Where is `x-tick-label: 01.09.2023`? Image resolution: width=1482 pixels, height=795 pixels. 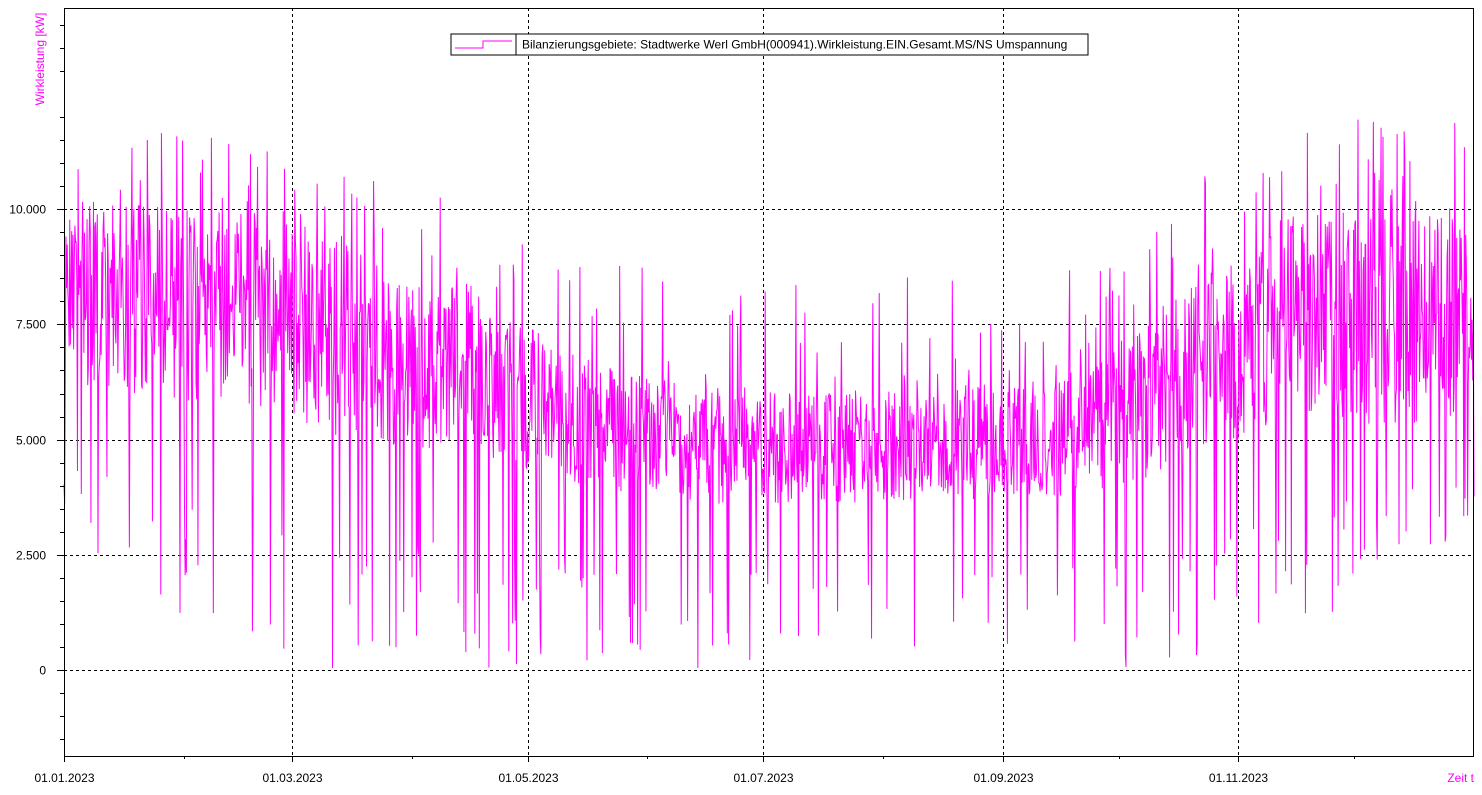 x-tick-label: 01.09.2023 is located at coordinates (1003, 778).